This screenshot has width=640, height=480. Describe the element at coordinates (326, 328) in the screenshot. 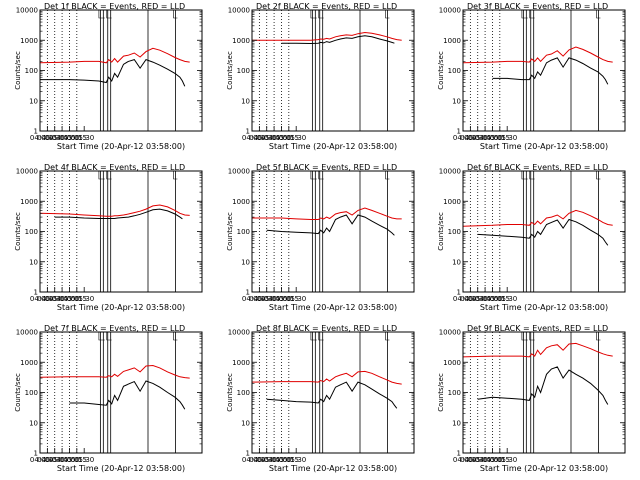

I see `panel-title: Det 8f BLACK = Events, RED = LLD` at that location.